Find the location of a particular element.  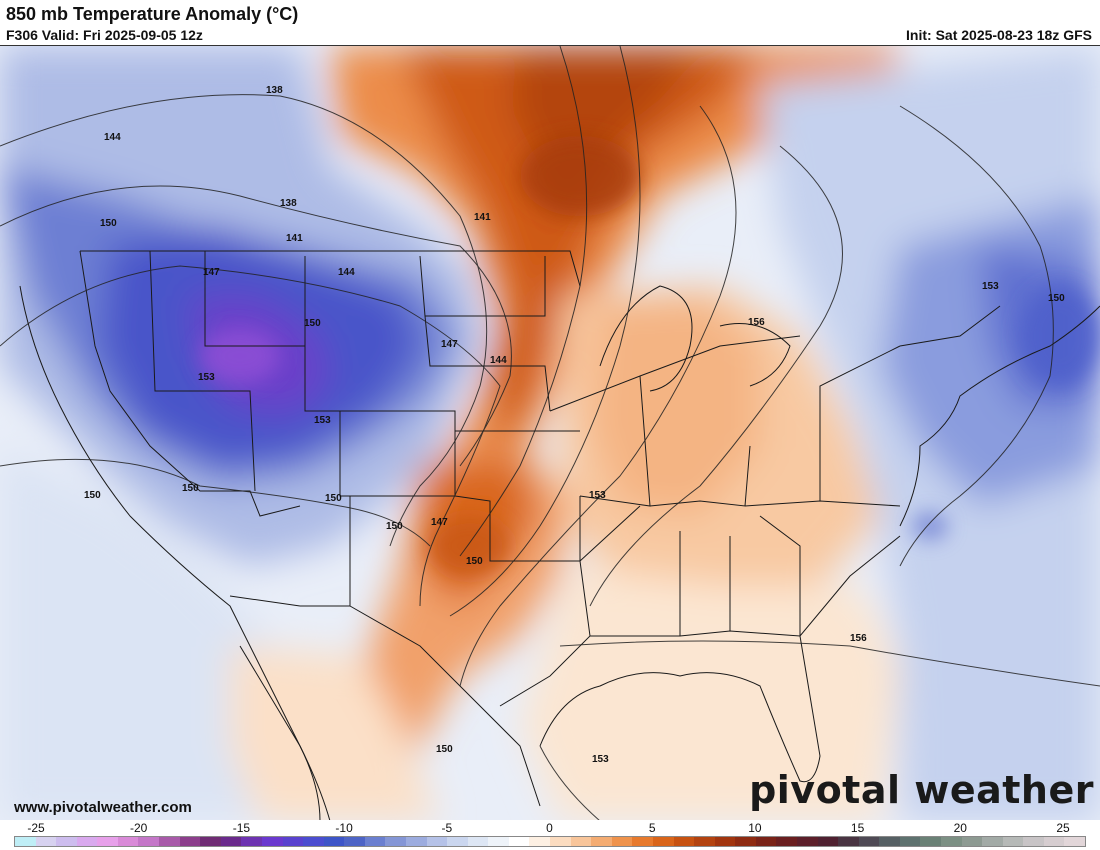

legend-tick-label: 20 is located at coordinates (960, 828).